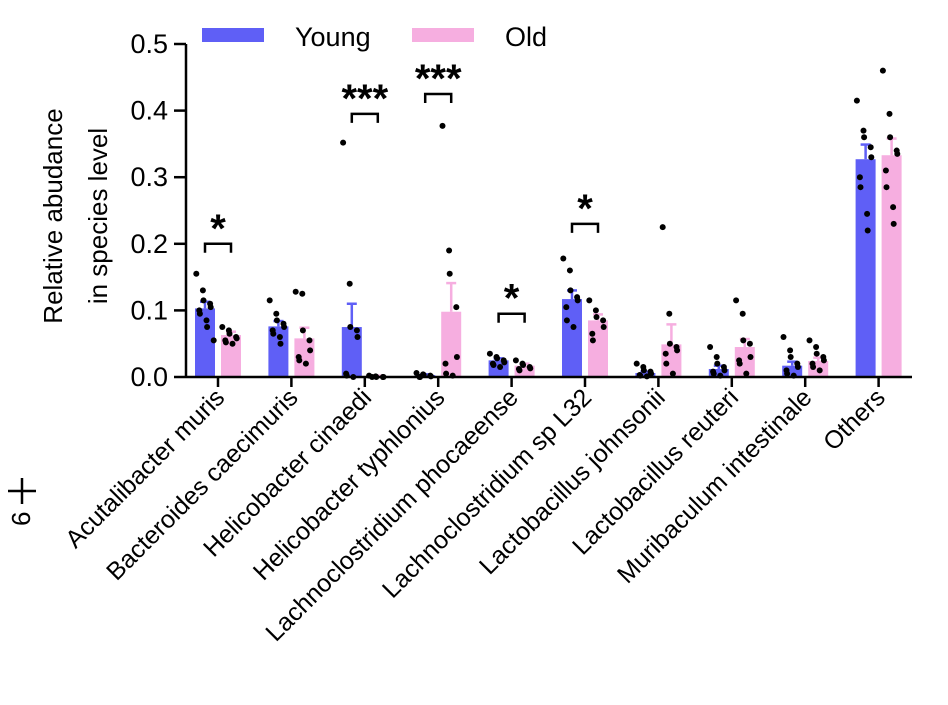 The image size is (948, 705). What do you see at coordinates (75, 215) in the screenshot?
I see `y-axis-title: Relative abudance in species level` at bounding box center [75, 215].